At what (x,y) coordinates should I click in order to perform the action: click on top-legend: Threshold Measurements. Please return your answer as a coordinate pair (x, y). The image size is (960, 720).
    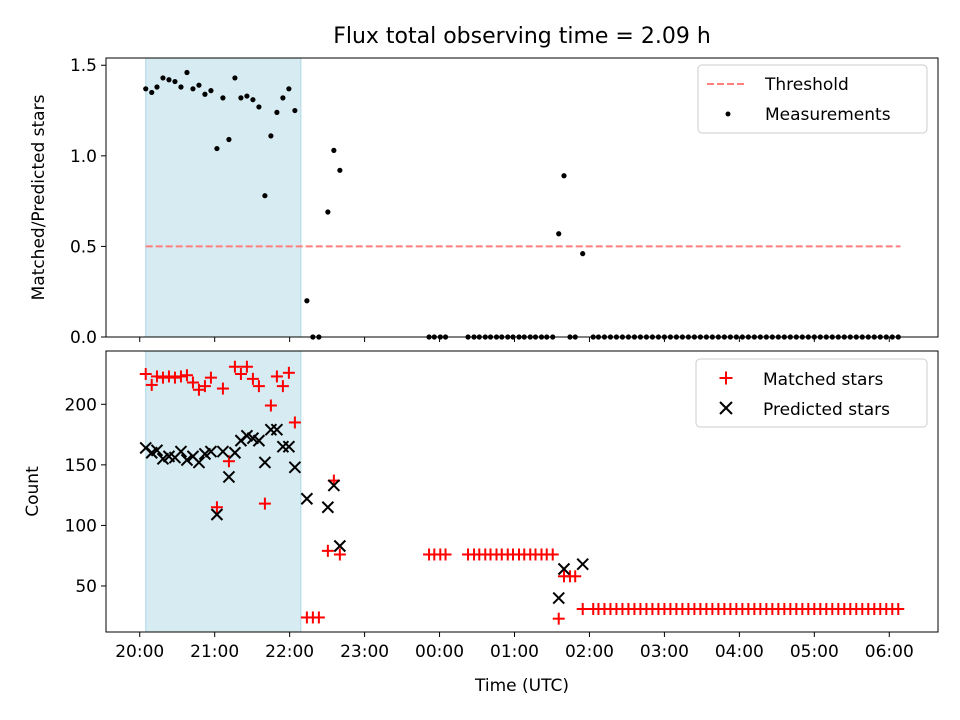
    Looking at the image, I should click on (812, 99).